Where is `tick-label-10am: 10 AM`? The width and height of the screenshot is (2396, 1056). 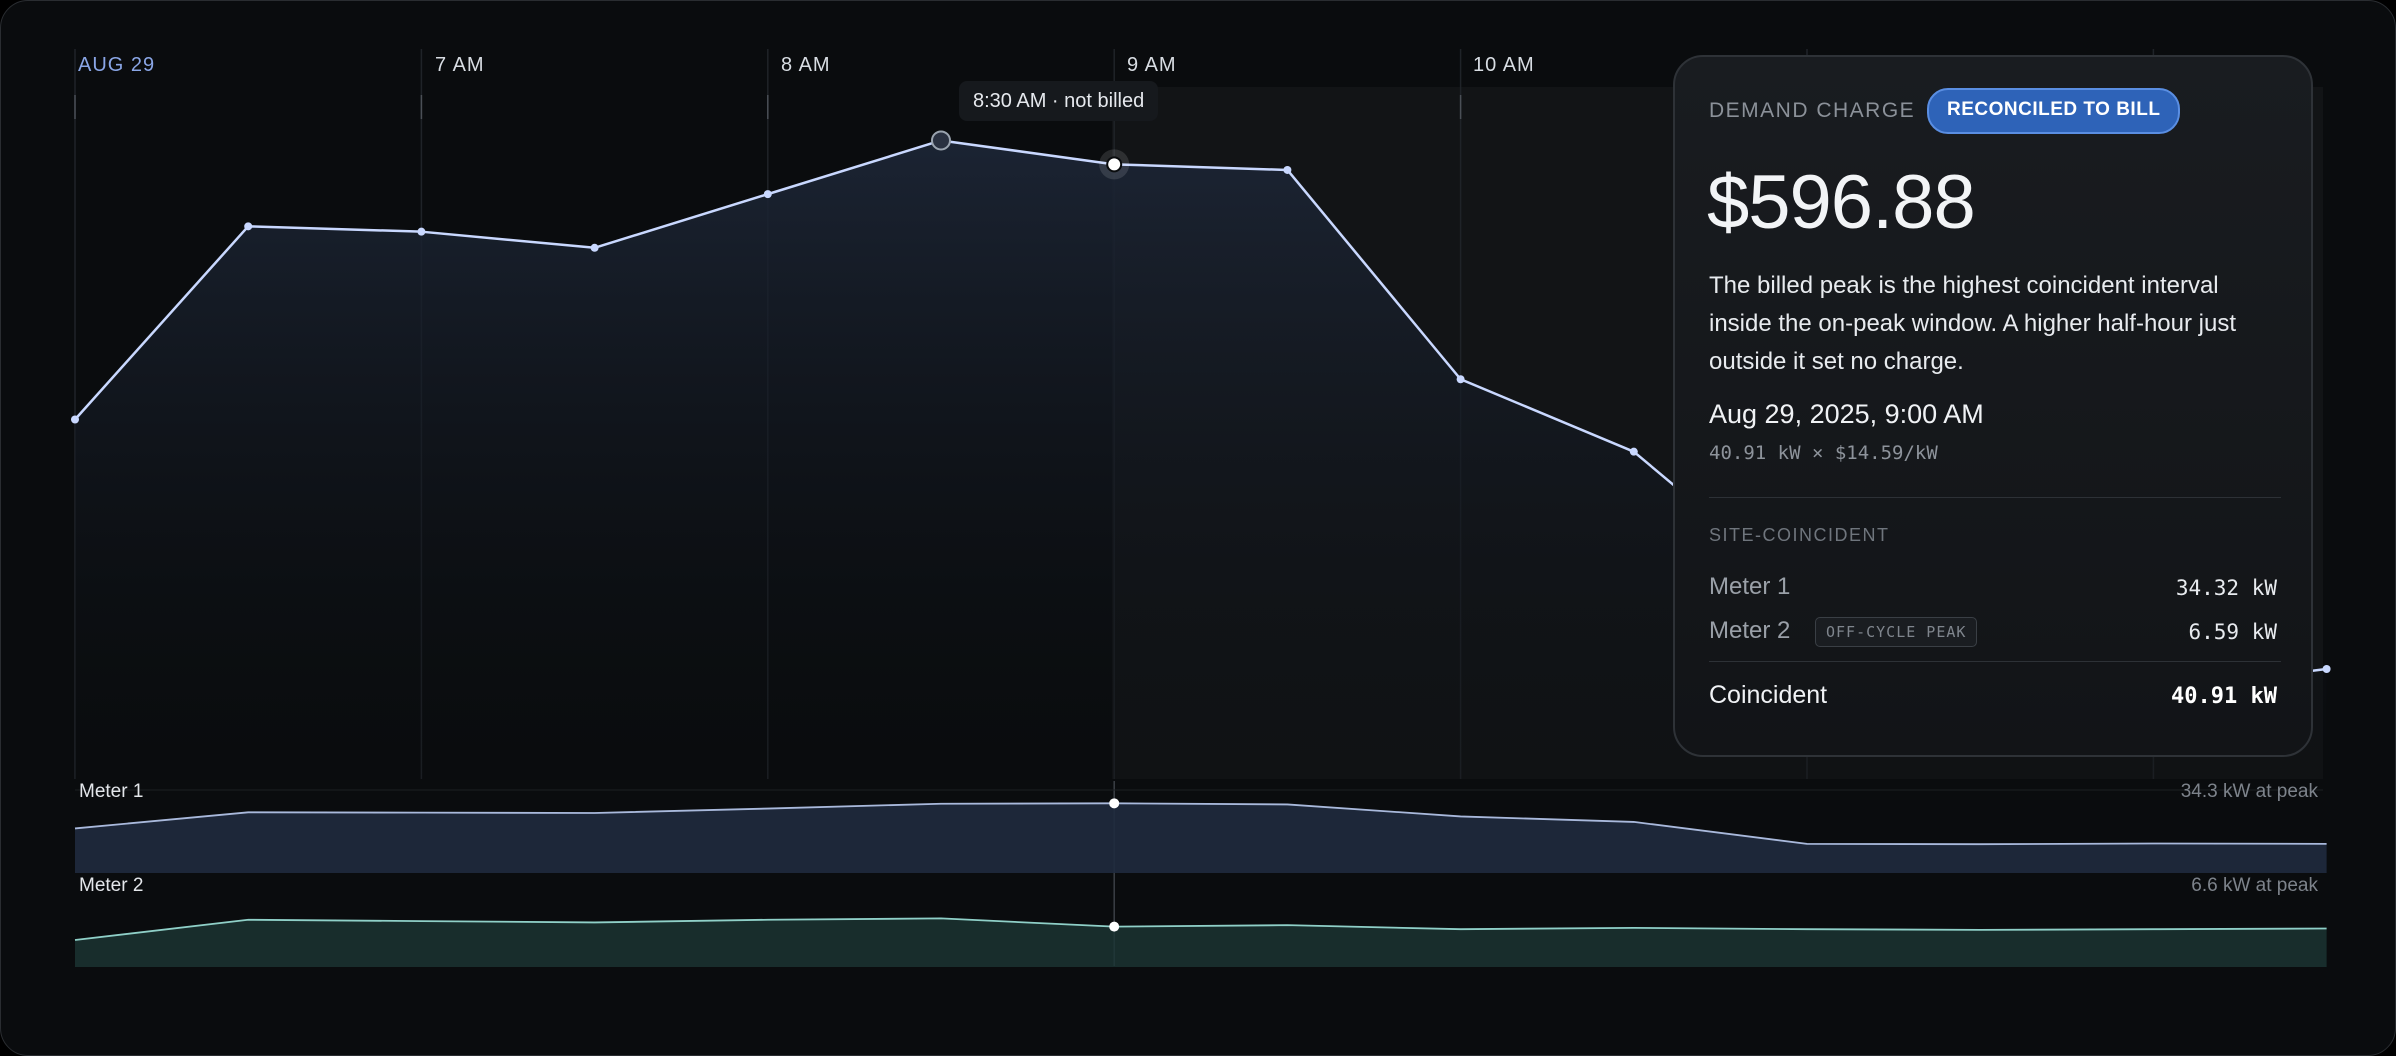
tick-label-10am: 10 AM is located at coordinates (1504, 65).